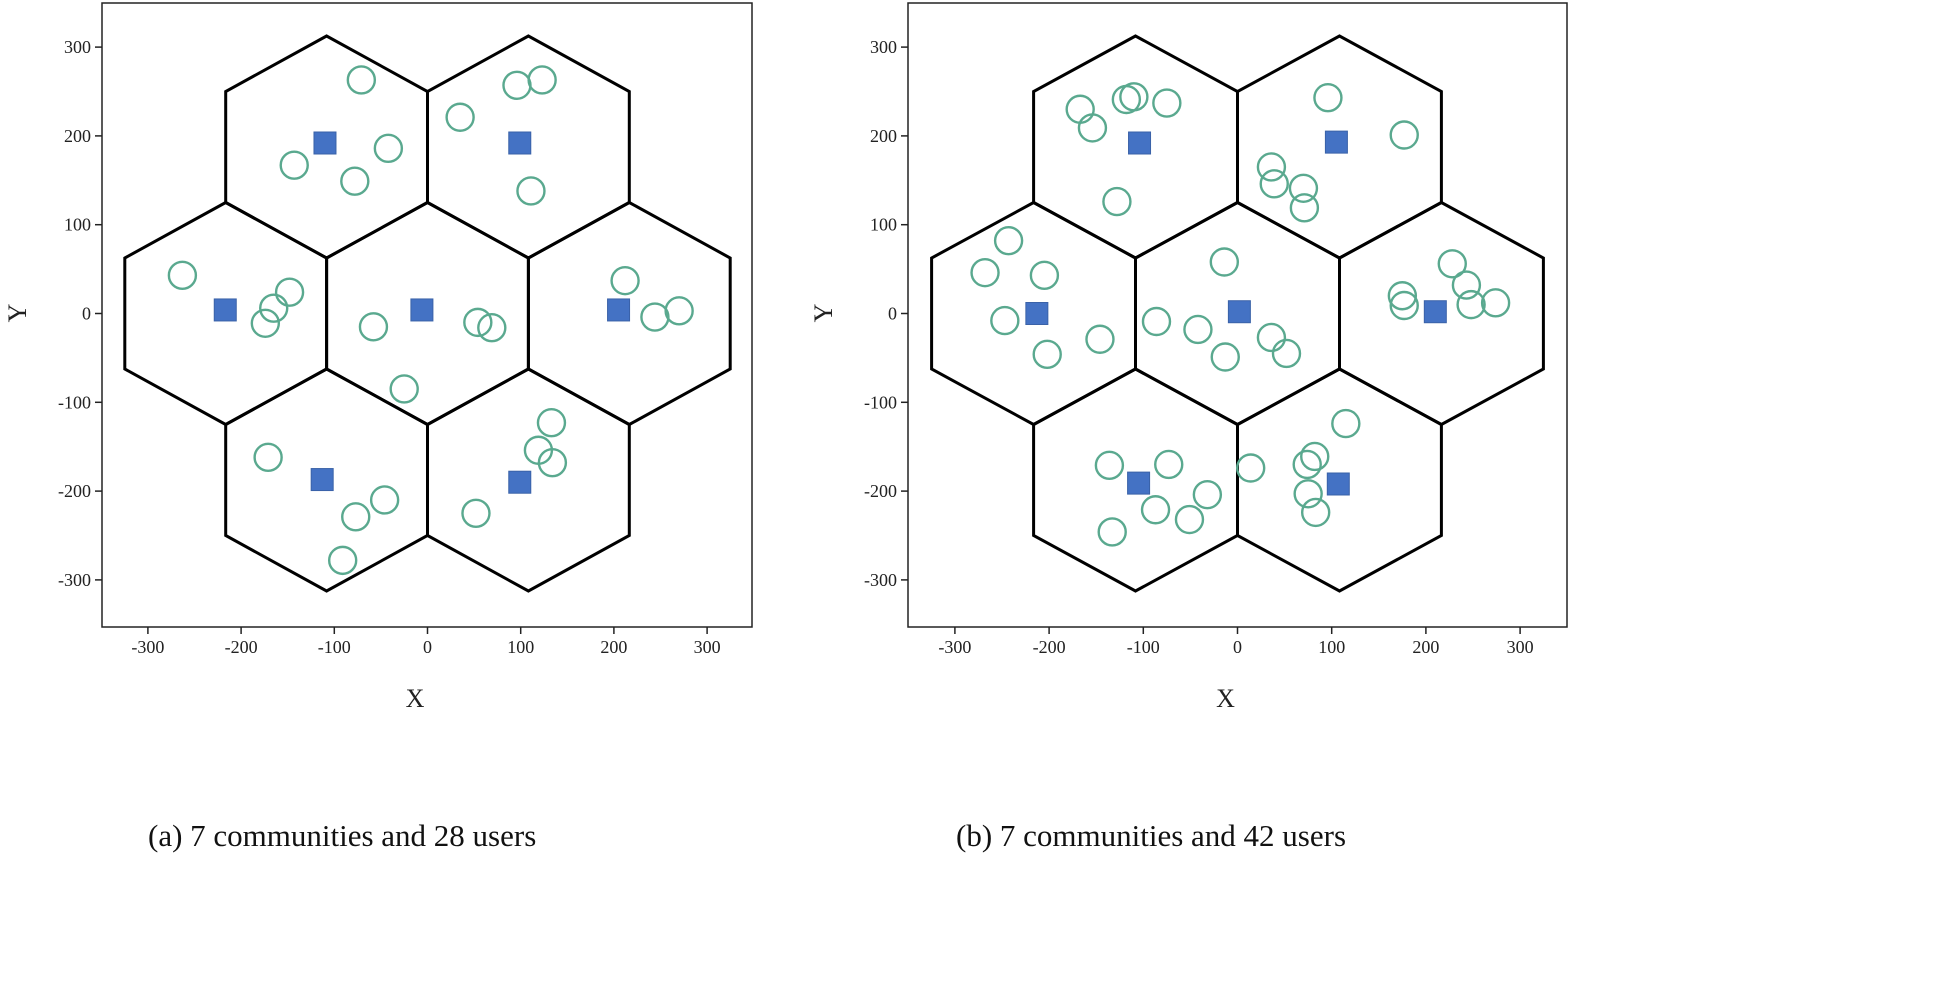 This screenshot has width=1939, height=991. I want to click on y-axis-label: Y, so click(17, 312).